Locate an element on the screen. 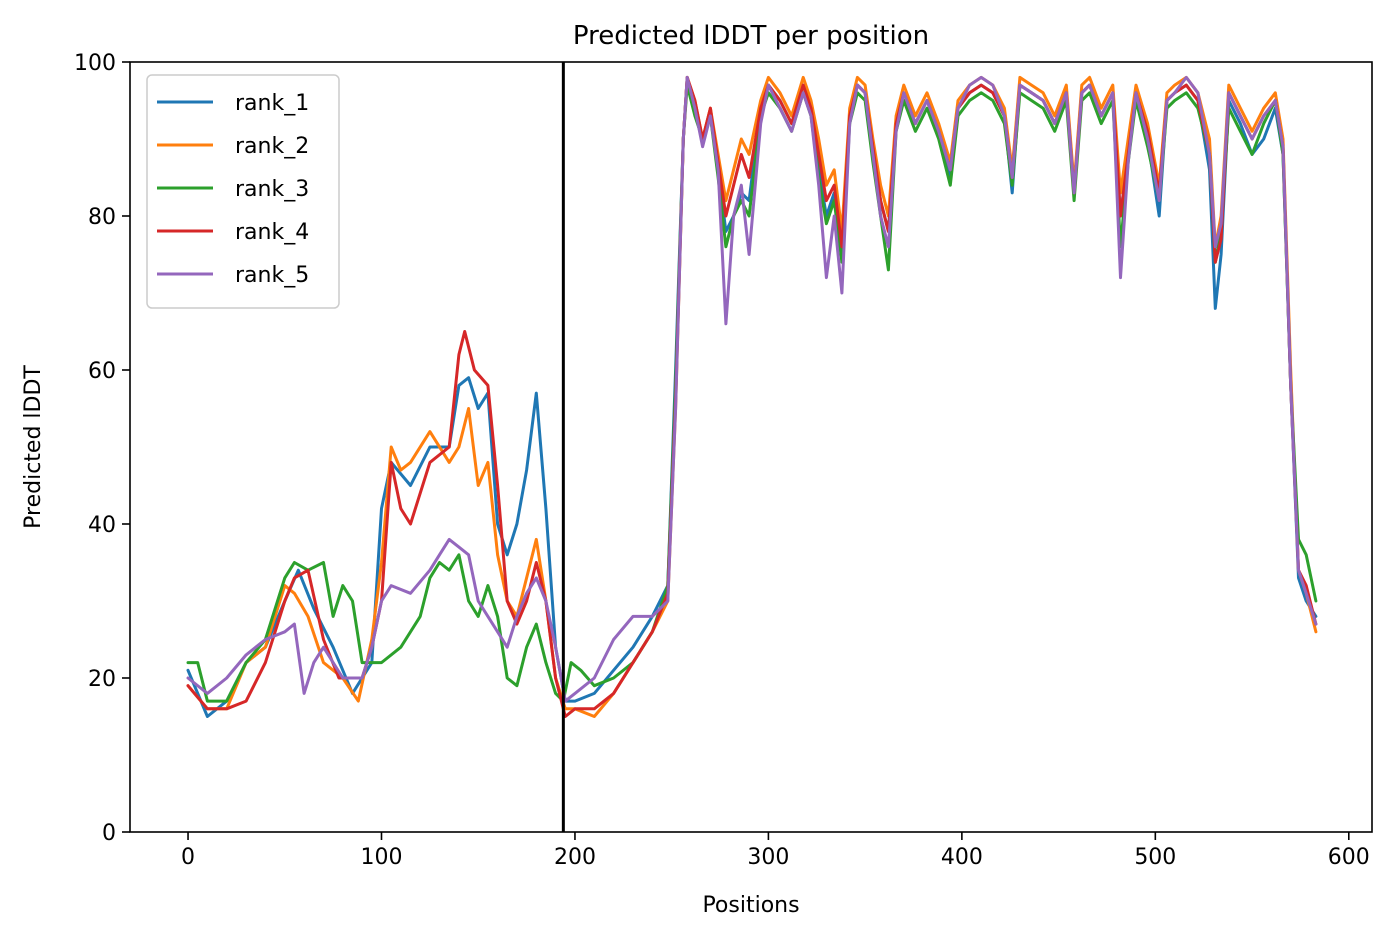  x-tick-label: 400 is located at coordinates (962, 857).